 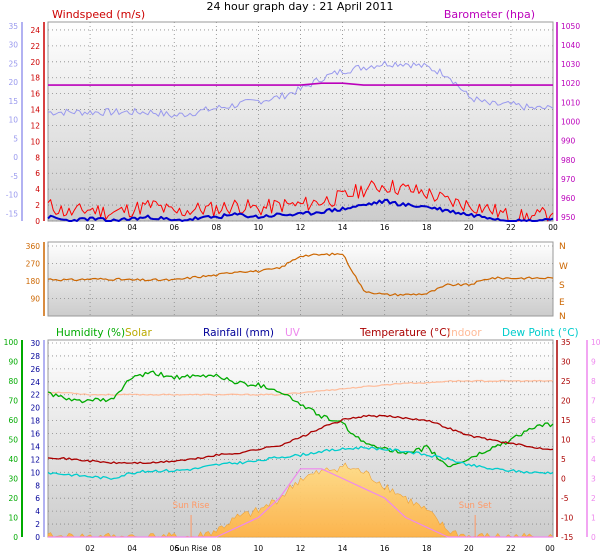 I want to click on windspeed-tick-label: 20, so click(x=35, y=62).